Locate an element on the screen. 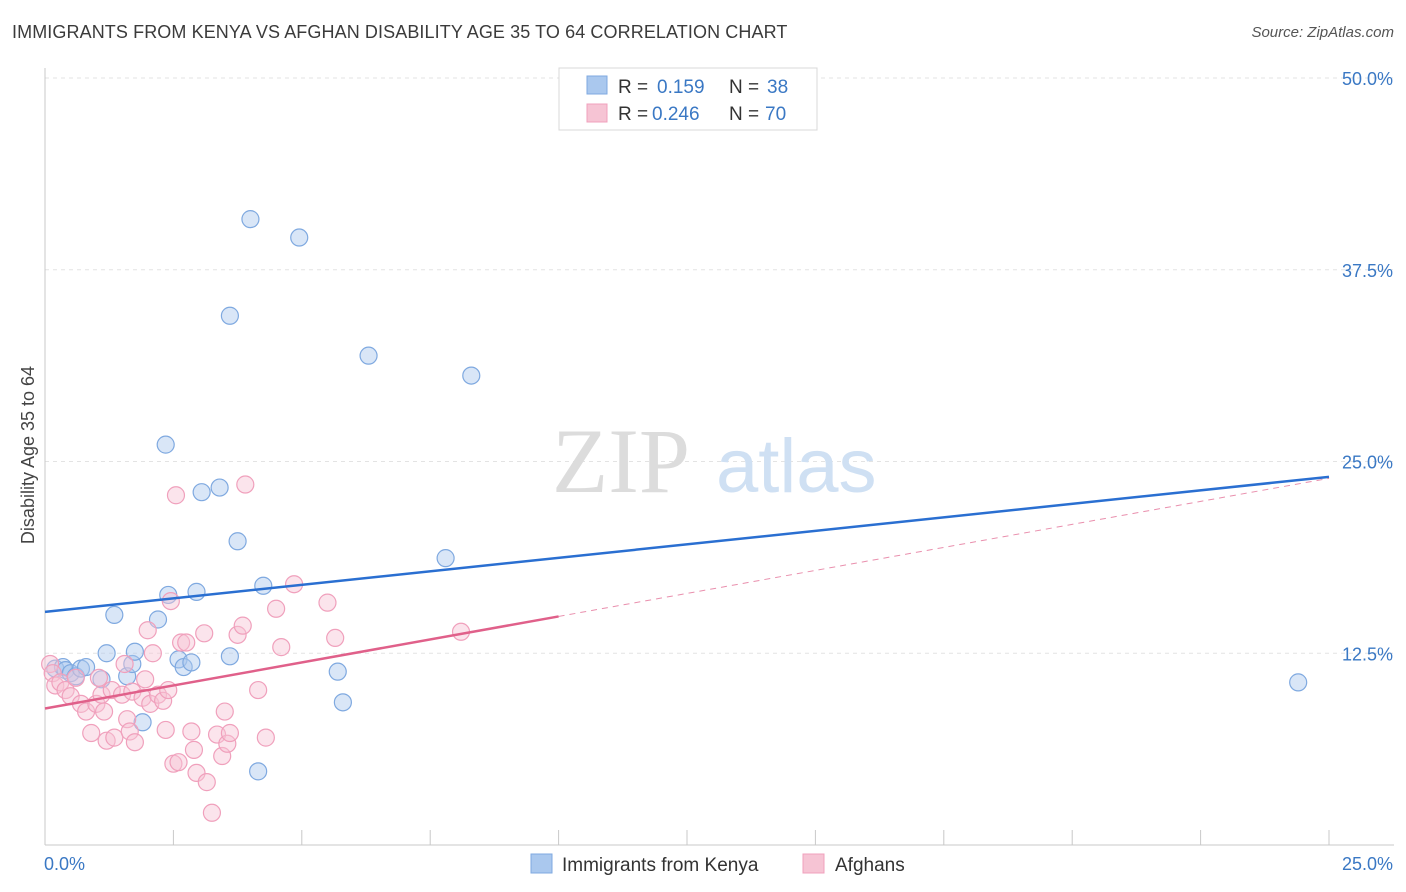 Image resolution: width=1406 pixels, height=892 pixels. legend-r-label-kenya: R = is located at coordinates (633, 87).